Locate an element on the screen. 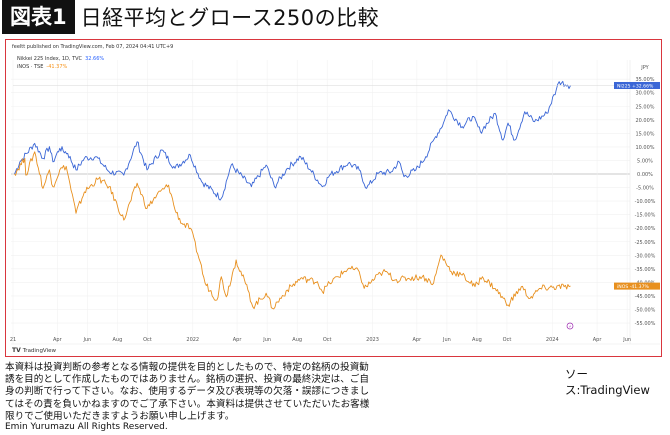 The height and width of the screenshot is (435, 670). last-value-label: iNOS -41.37% is located at coordinates (633, 287).